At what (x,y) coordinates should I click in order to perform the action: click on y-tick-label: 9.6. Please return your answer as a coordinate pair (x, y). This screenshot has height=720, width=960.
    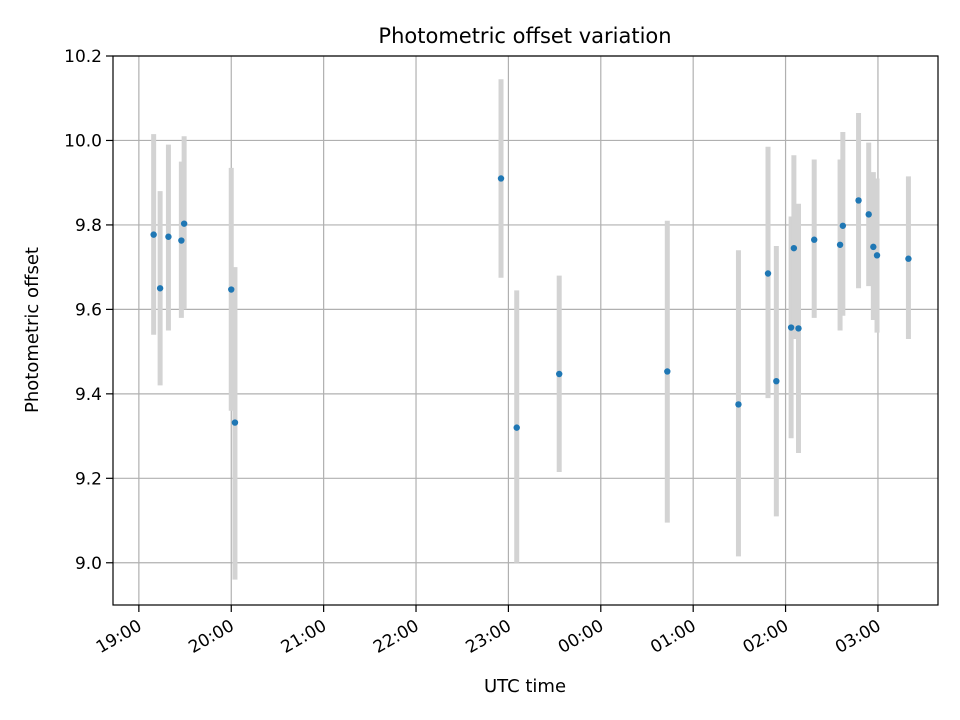
    Looking at the image, I should click on (88, 310).